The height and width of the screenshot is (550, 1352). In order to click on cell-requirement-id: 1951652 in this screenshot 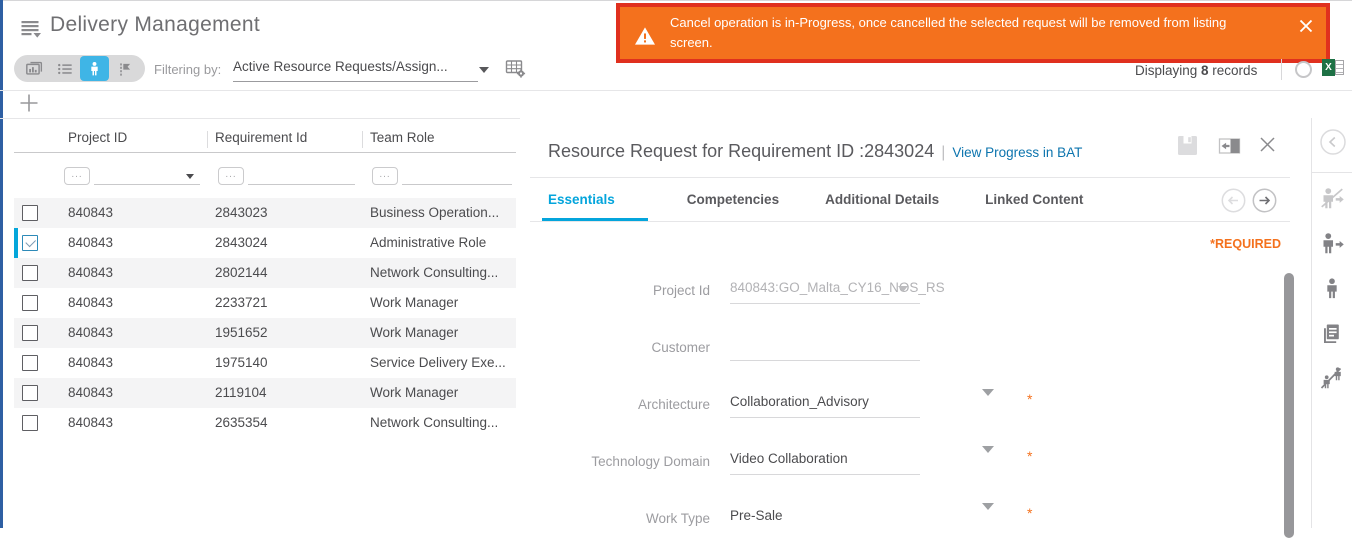, I will do `click(241, 332)`.